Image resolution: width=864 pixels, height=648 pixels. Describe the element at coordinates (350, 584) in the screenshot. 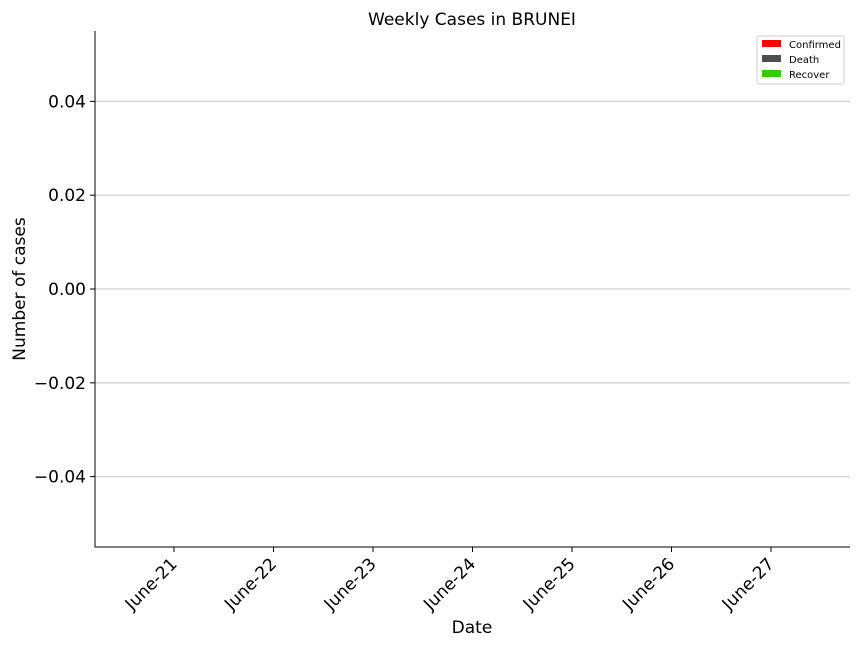

I see `x-tick-label: June-23` at that location.